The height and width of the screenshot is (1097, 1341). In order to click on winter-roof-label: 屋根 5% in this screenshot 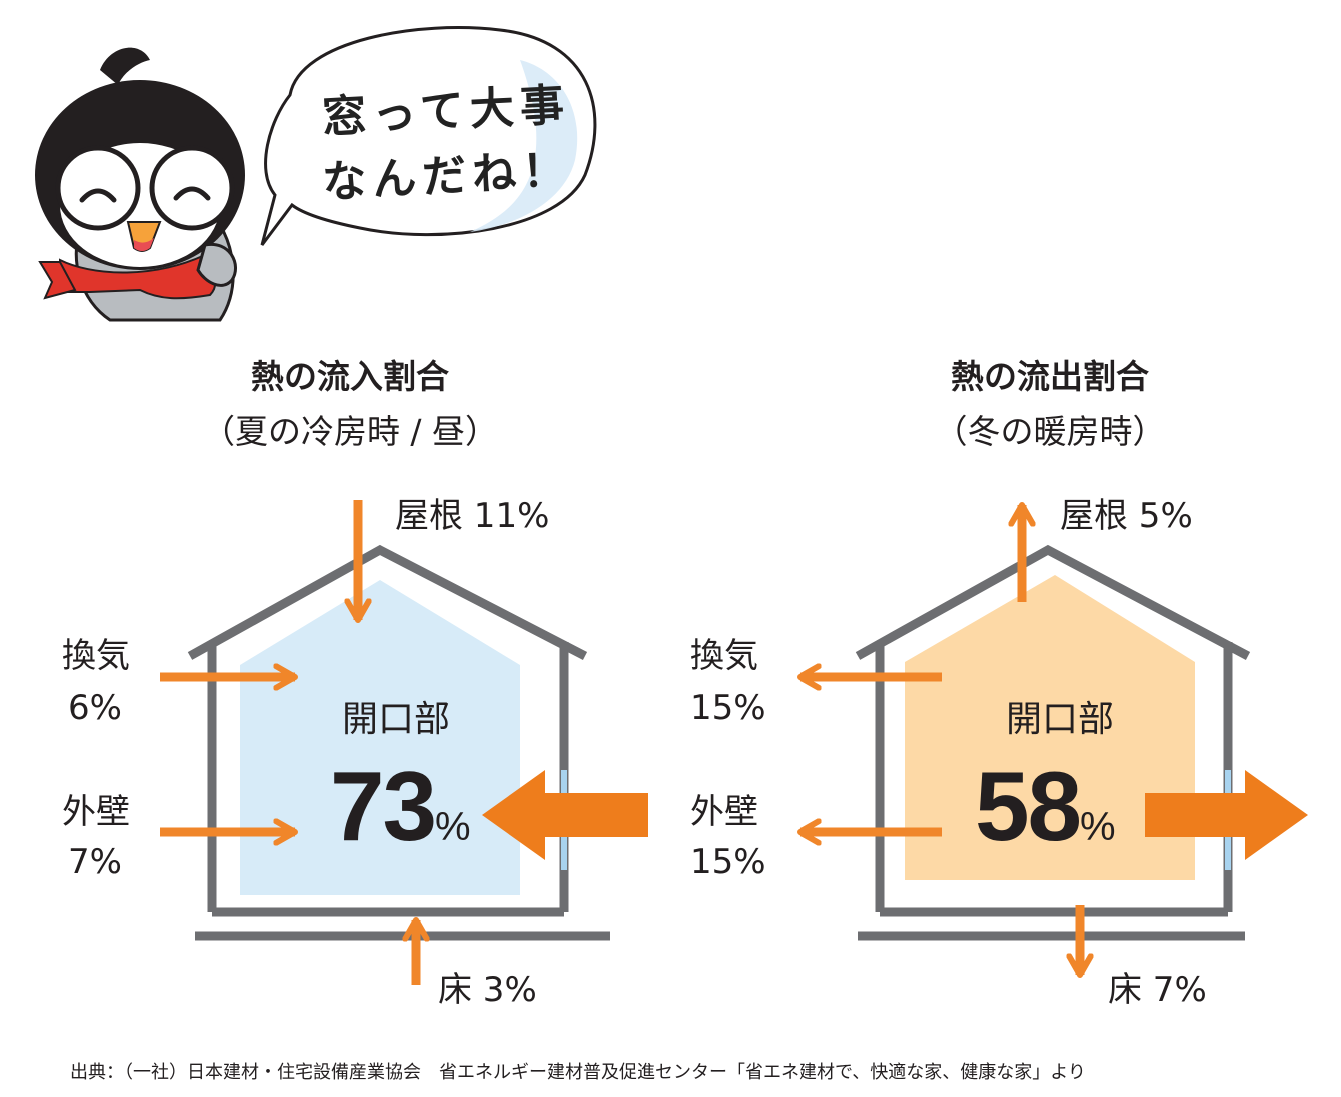, I will do `click(1126, 516)`.